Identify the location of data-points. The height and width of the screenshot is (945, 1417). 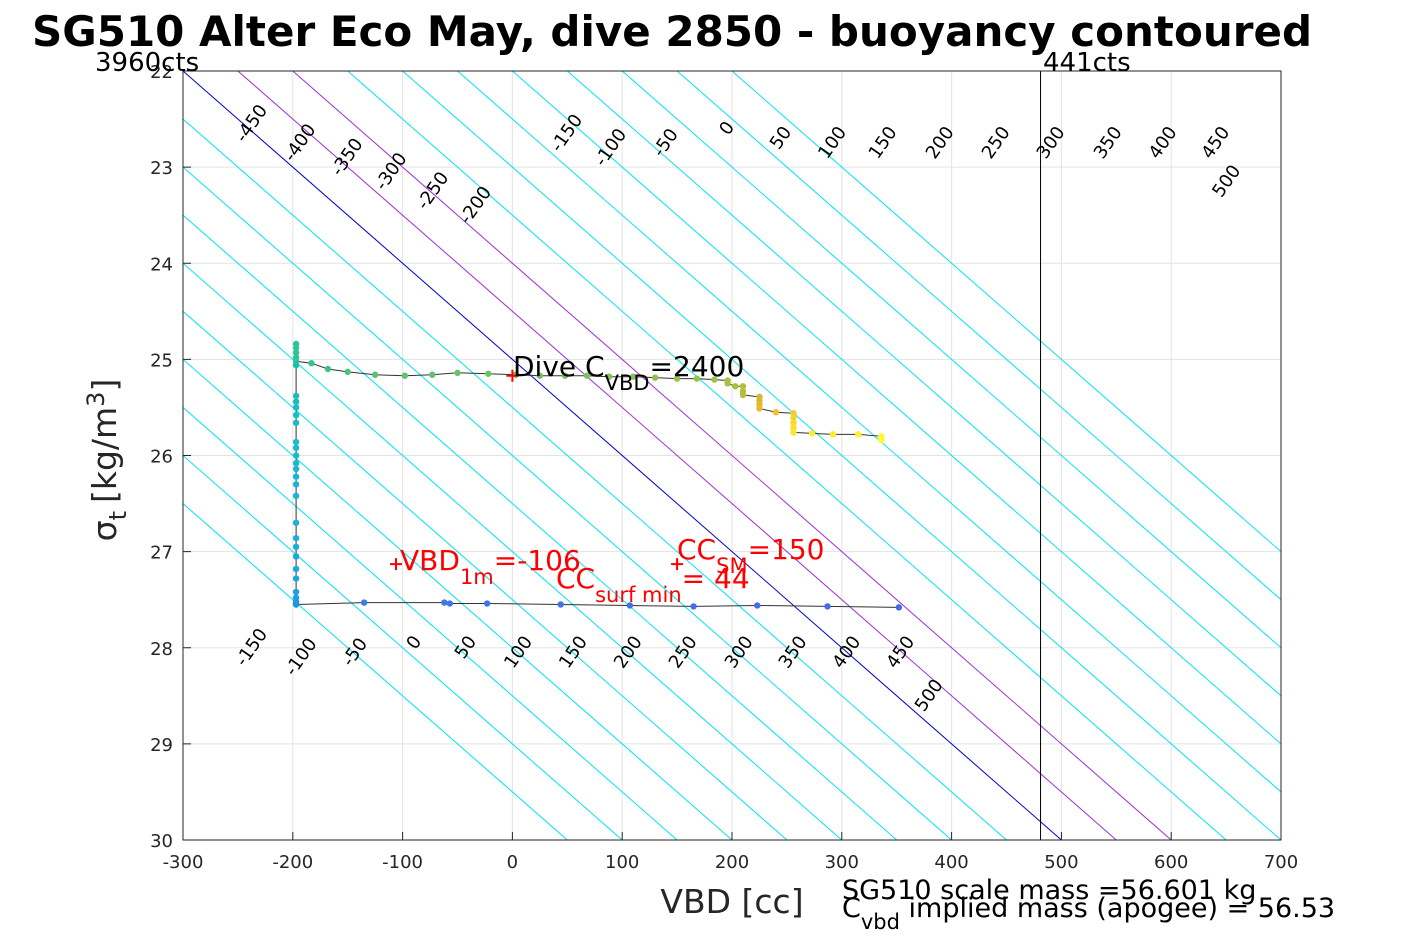
(597, 475).